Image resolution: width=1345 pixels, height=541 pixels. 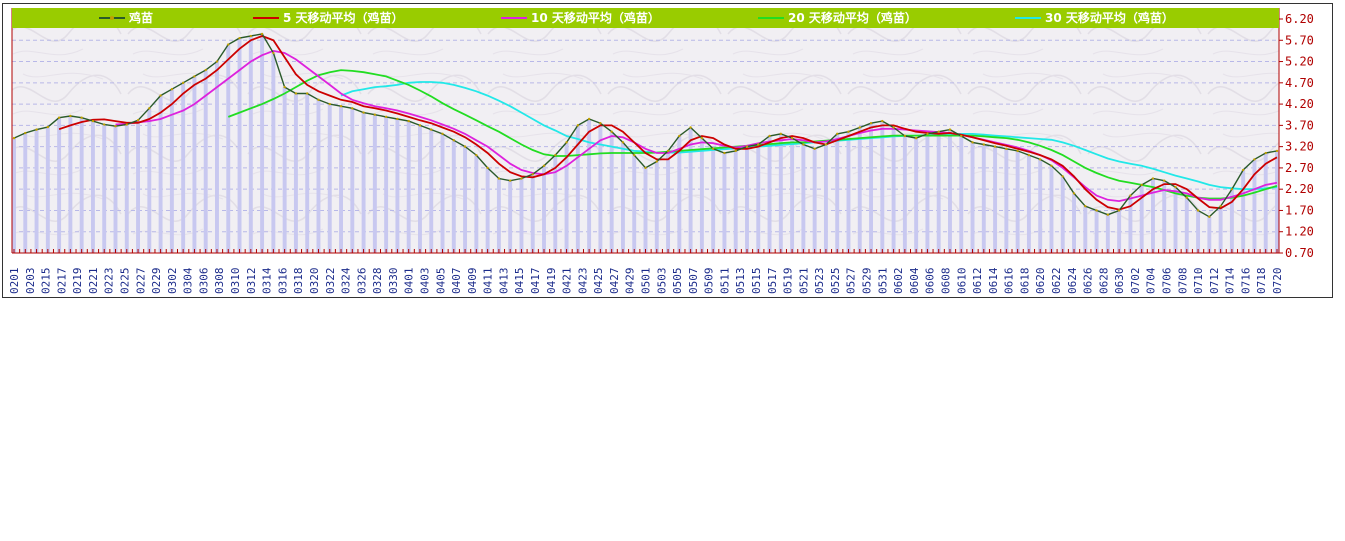 I want to click on x-tick-label: 0413, so click(x=503, y=281).